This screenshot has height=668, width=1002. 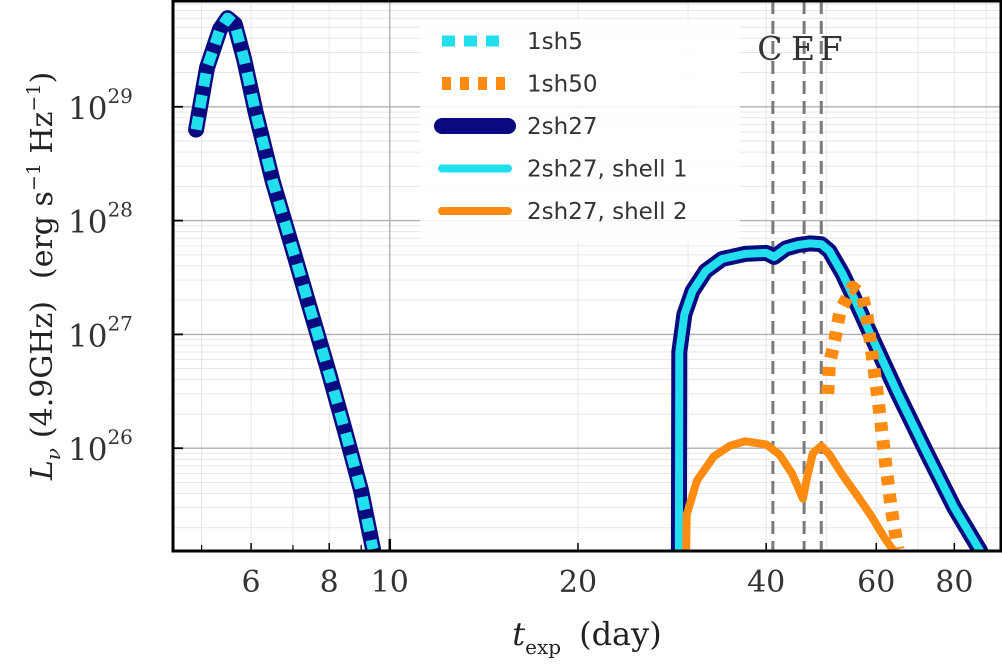 I want to click on y-axis-title: Lν(4.9GHz)(erg s−1 Hz−1), so click(x=44, y=276).